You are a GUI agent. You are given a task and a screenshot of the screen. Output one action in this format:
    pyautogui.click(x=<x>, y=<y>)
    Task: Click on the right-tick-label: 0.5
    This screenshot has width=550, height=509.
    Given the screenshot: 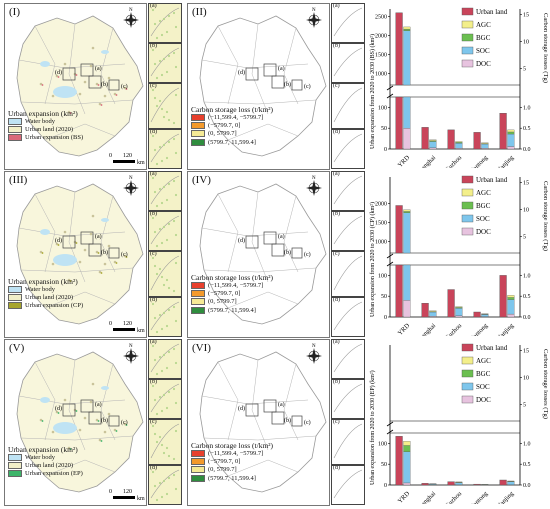 What is the action you would take?
    pyautogui.click(x=527, y=465)
    